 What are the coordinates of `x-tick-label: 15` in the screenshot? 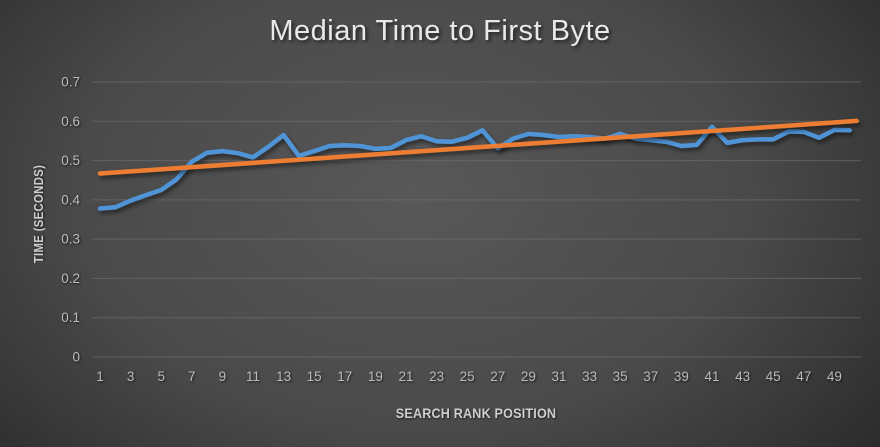 It's located at (314, 376).